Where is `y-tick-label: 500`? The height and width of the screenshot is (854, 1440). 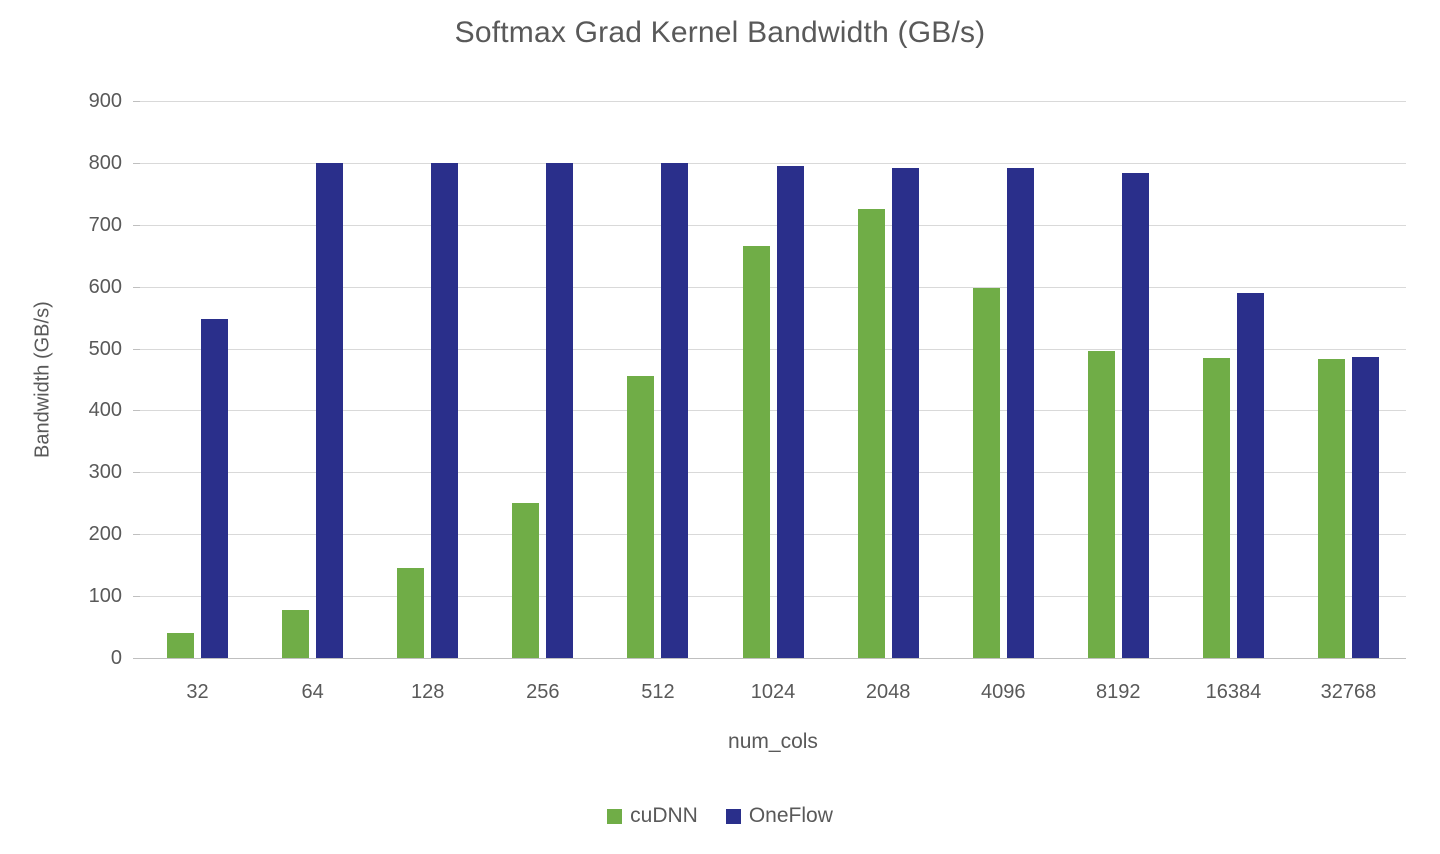 y-tick-label: 500 is located at coordinates (105, 349).